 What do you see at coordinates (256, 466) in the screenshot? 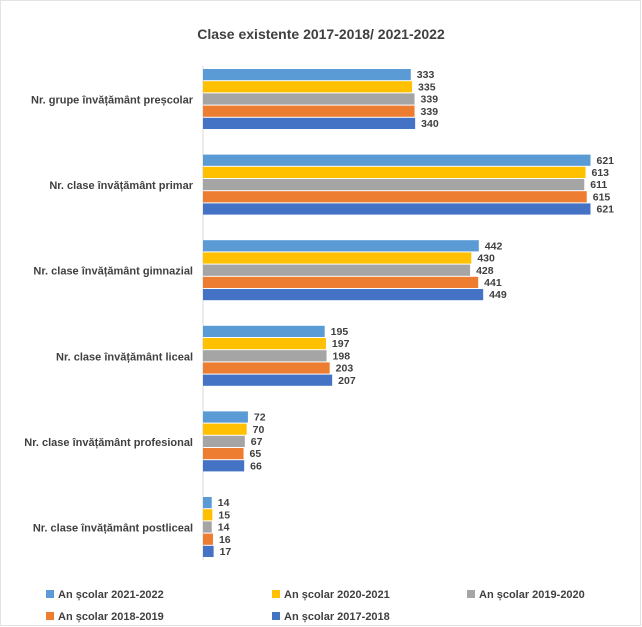
I see `data-label: 66` at bounding box center [256, 466].